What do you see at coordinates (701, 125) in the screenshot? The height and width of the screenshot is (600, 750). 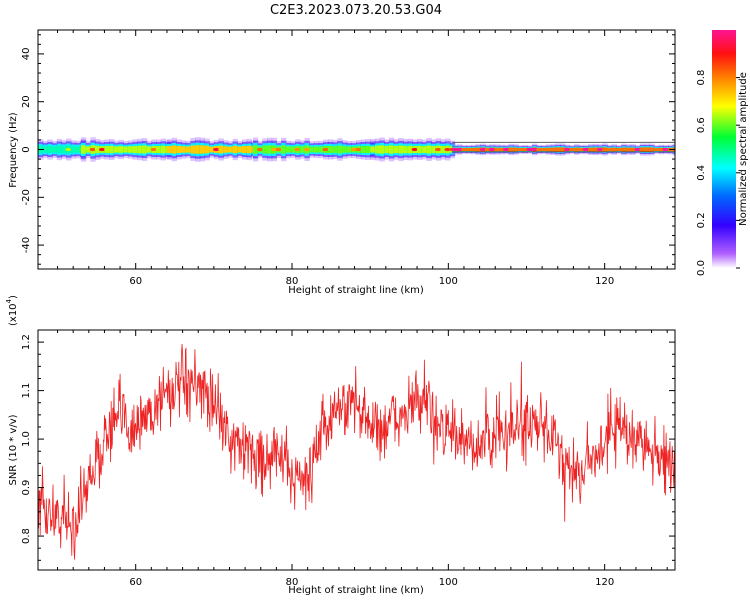 I see `colorbar-tick-label: 0.6` at bounding box center [701, 125].